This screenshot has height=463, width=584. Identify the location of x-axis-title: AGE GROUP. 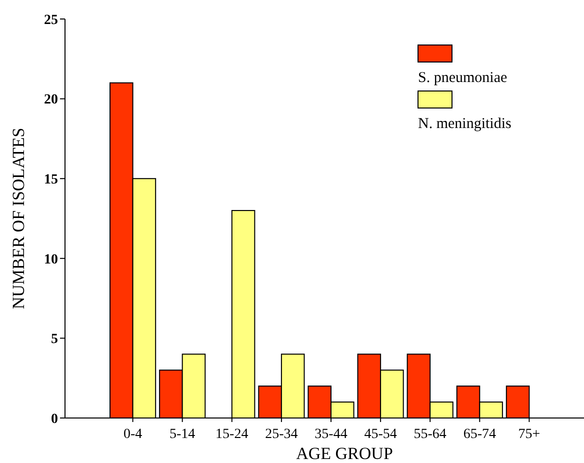
(344, 453).